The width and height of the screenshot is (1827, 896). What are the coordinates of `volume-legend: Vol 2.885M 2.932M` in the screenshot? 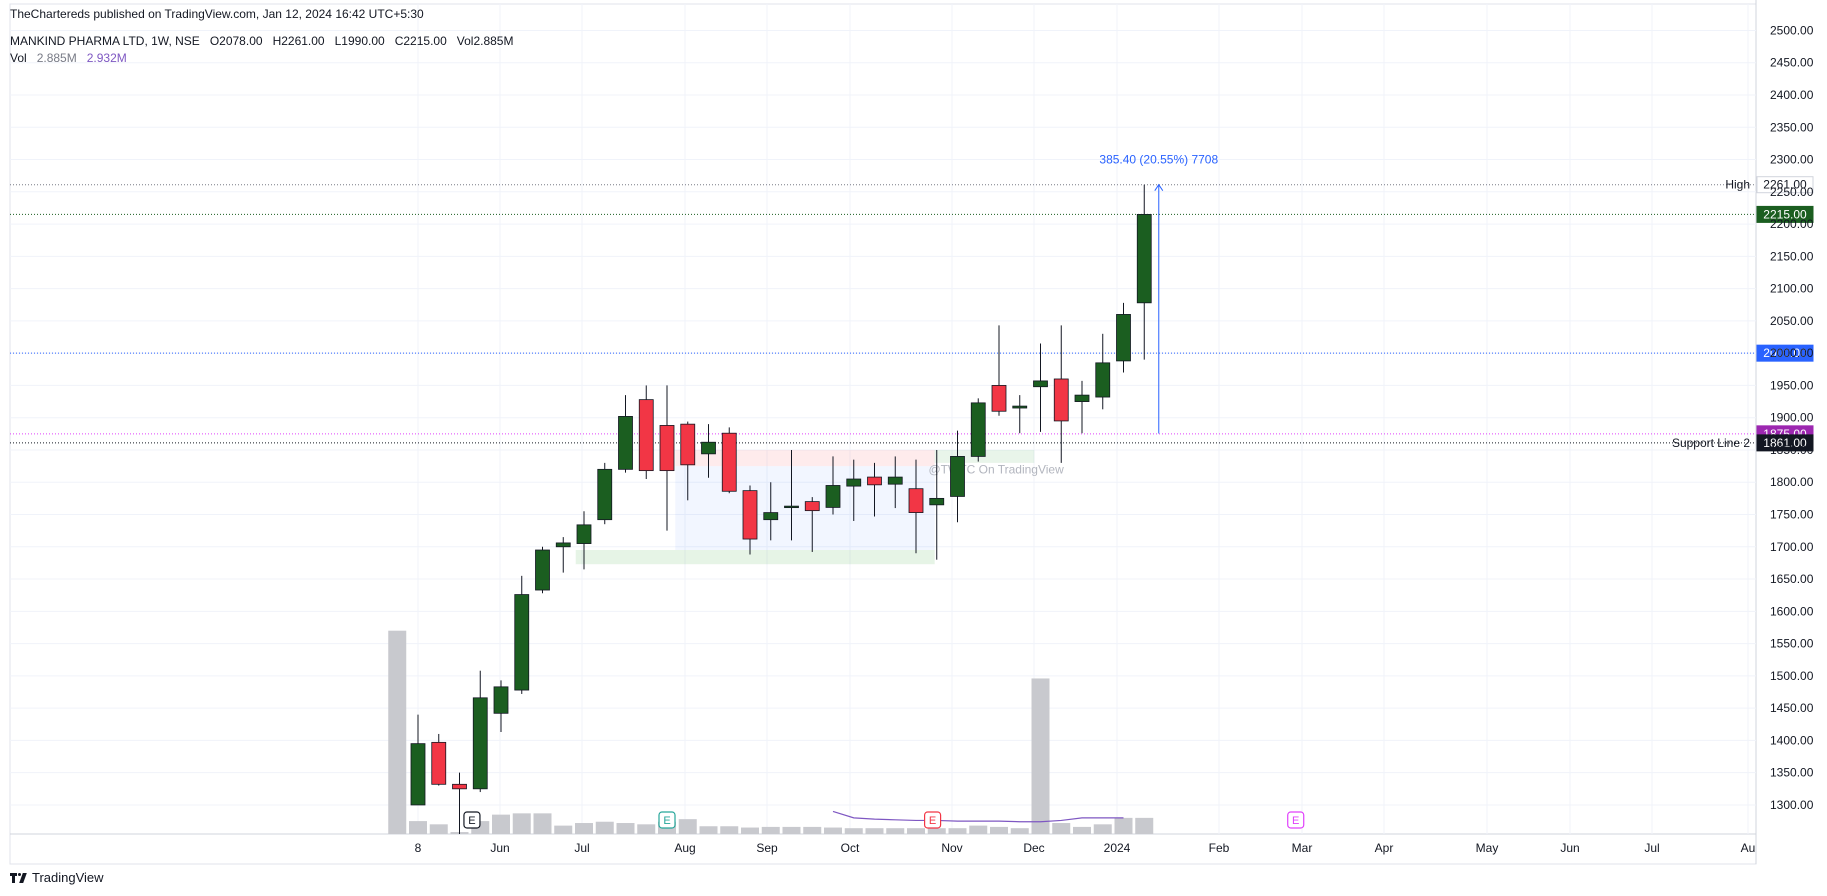 It's located at (68, 58).